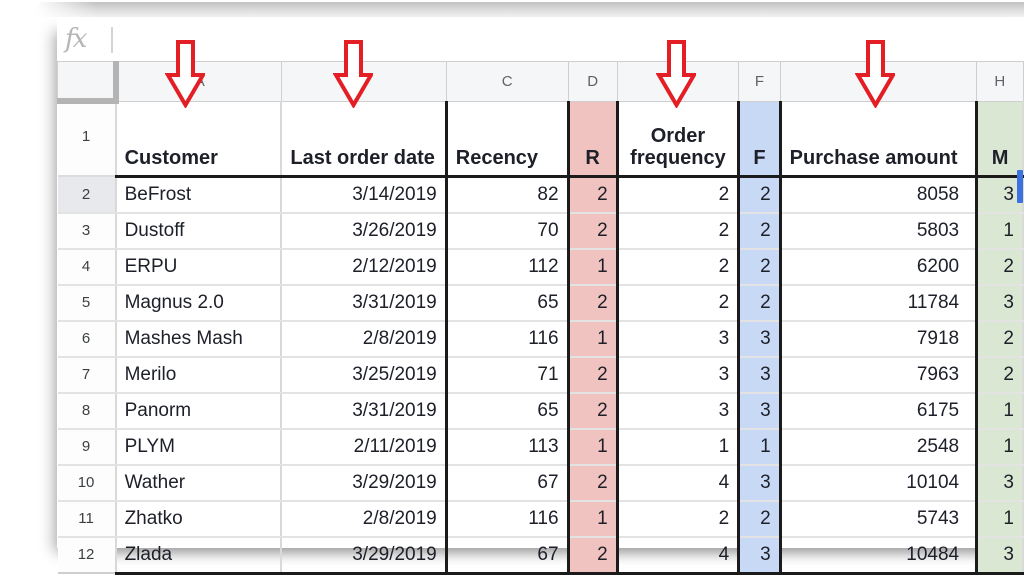 This screenshot has height=583, width=1024. Describe the element at coordinates (999, 139) in the screenshot. I see `cell-H1: M` at that location.